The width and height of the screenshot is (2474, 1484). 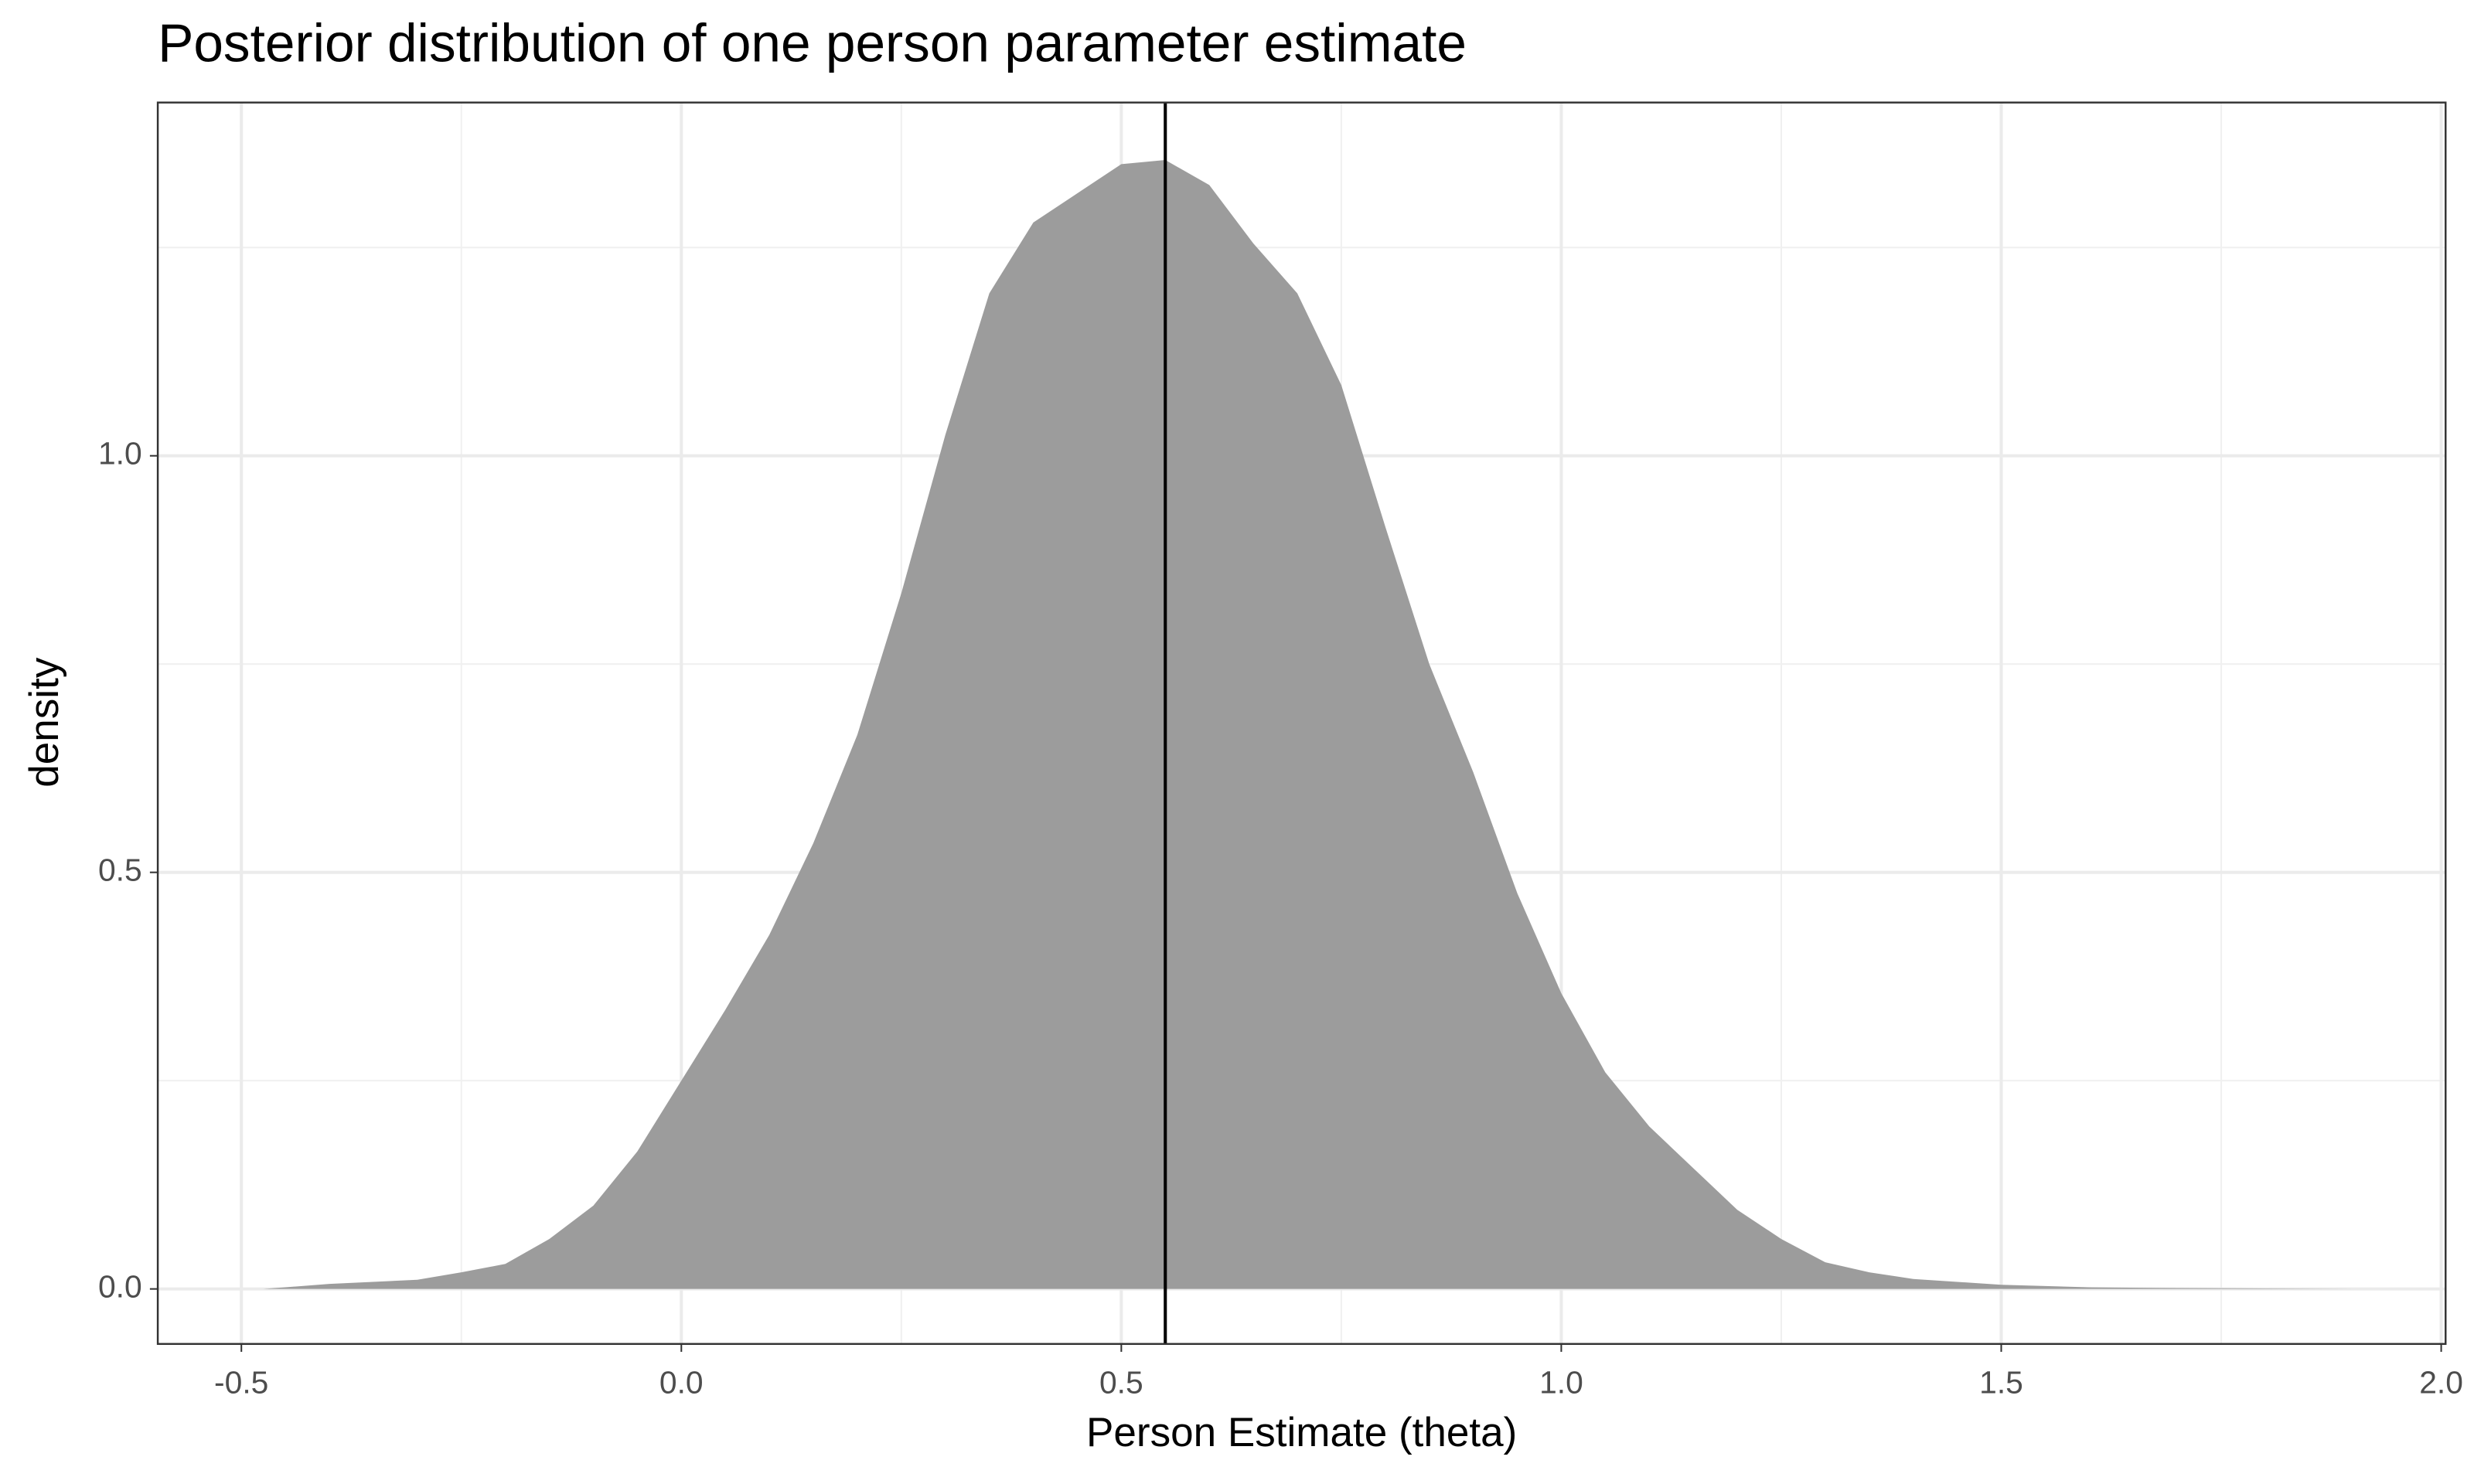 What do you see at coordinates (1301, 1432) in the screenshot?
I see `x-axis-label: Person Estimate (theta)` at bounding box center [1301, 1432].